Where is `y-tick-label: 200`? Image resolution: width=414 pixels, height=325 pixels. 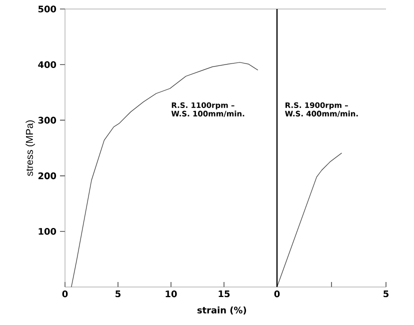 y-tick-label: 200 is located at coordinates (47, 176).